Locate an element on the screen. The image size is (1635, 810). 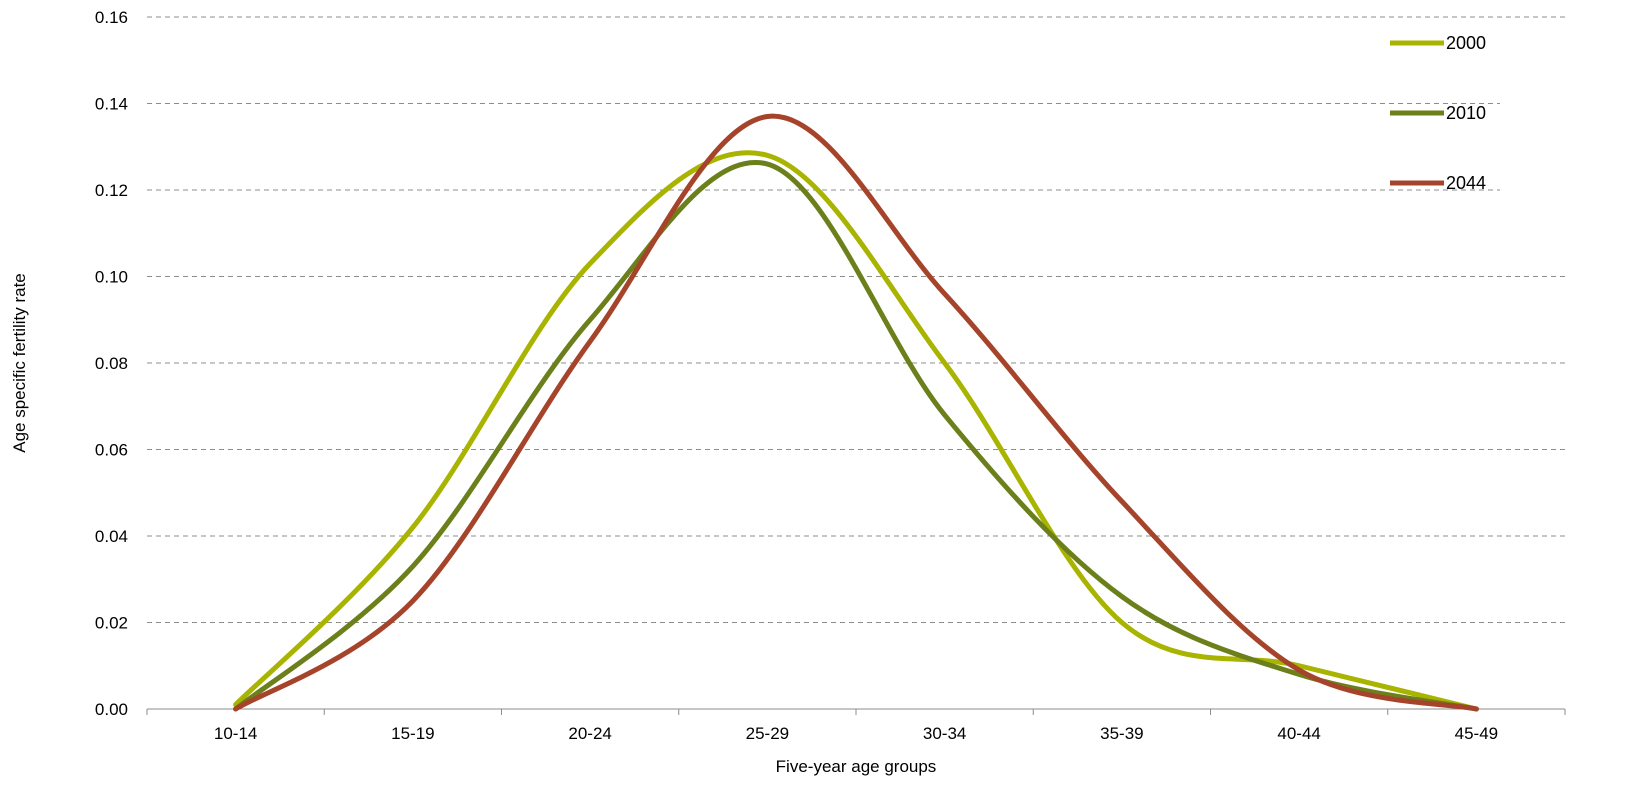
y-tick-label: 0.02 is located at coordinates (111, 623).